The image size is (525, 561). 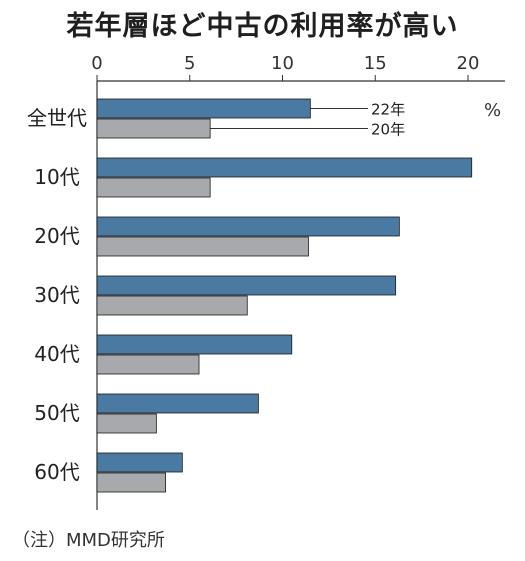 What do you see at coordinates (468, 63) in the screenshot?
I see `x-tick-label: 20` at bounding box center [468, 63].